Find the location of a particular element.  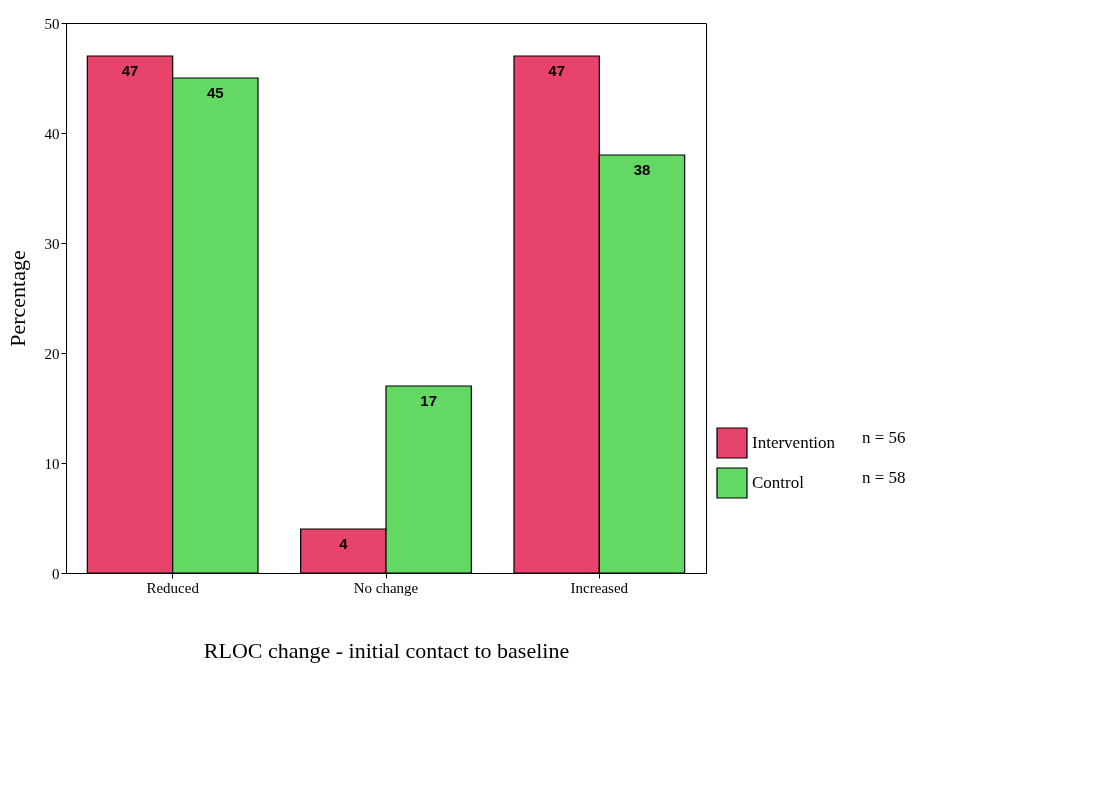

y-tick-label: 30 is located at coordinates (52, 243).